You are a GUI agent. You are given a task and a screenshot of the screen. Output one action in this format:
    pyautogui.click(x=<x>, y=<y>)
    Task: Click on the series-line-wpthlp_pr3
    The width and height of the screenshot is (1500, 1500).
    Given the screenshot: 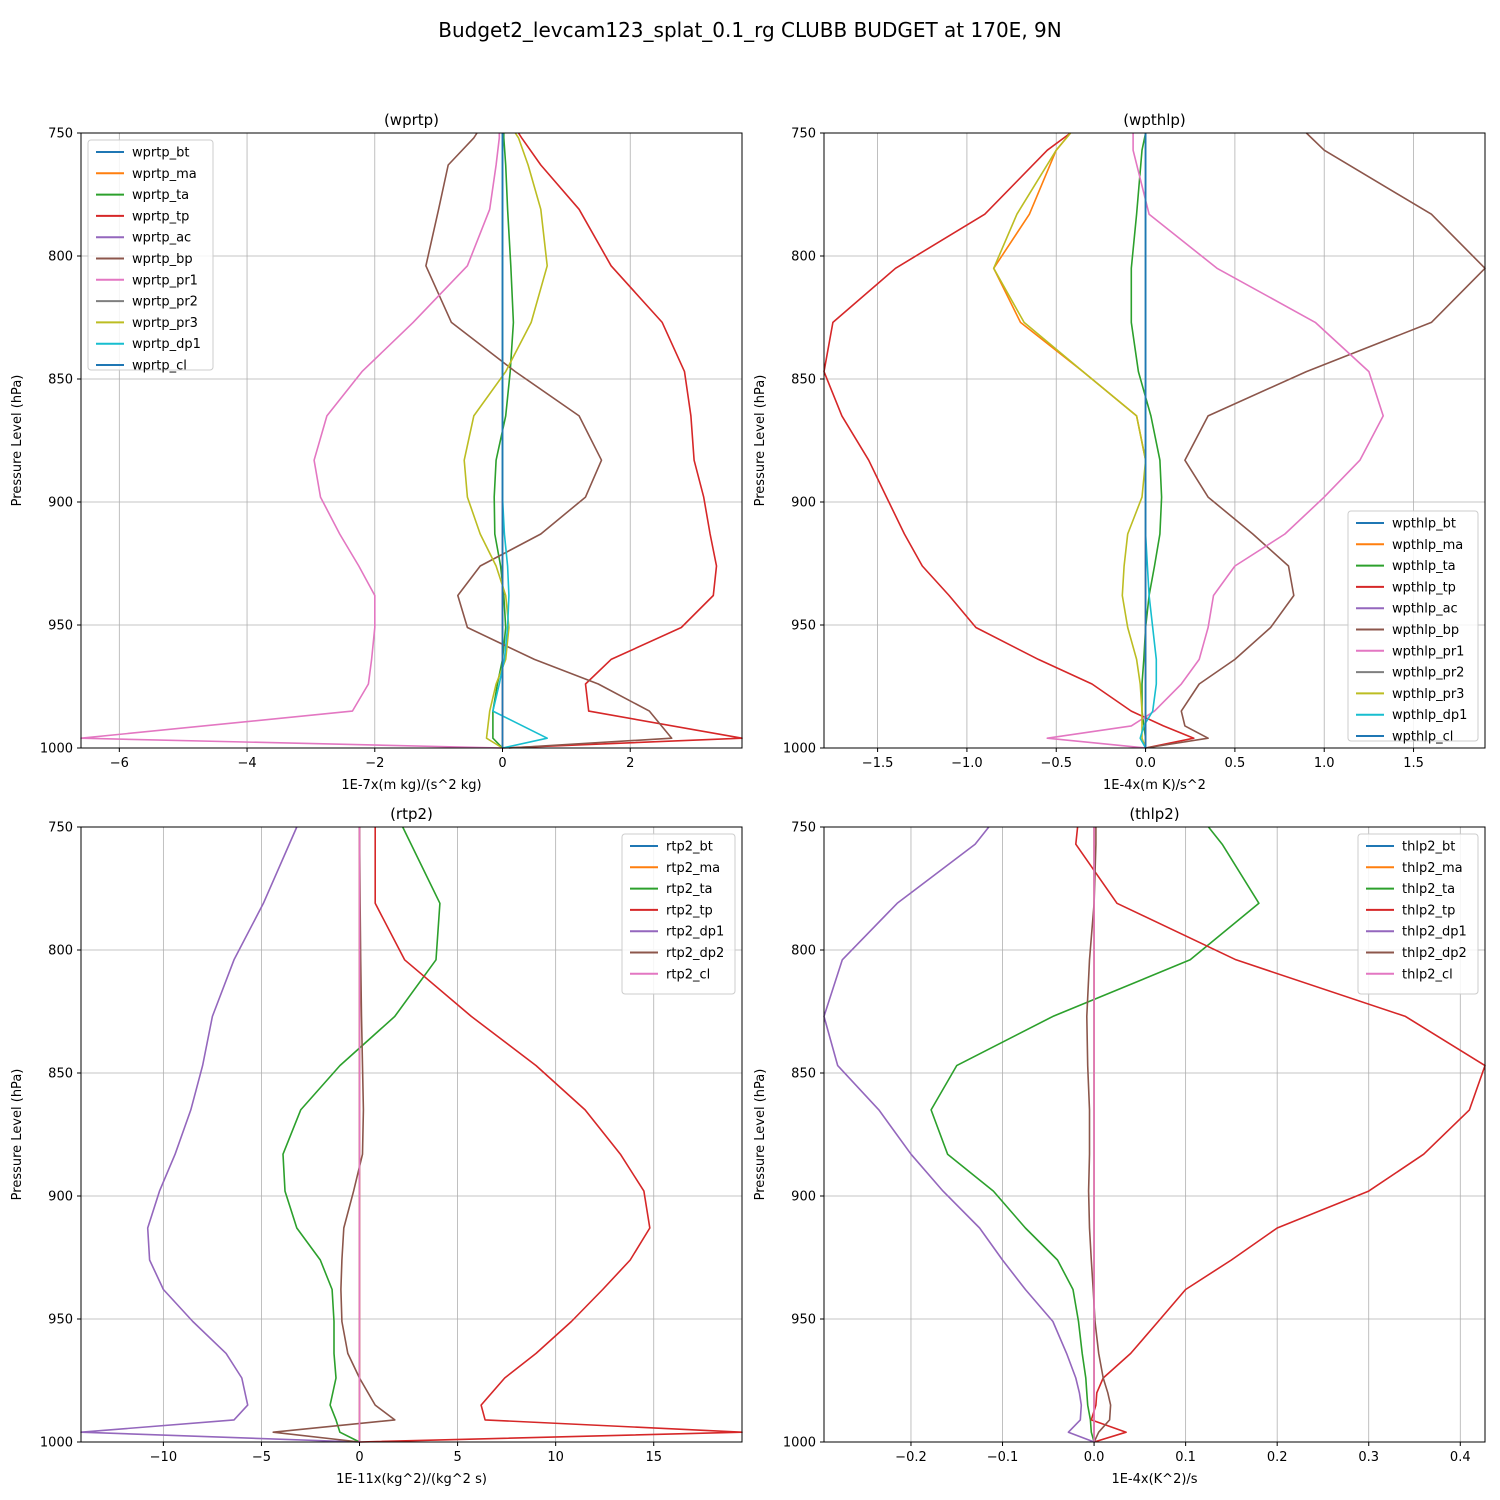 What is the action you would take?
    pyautogui.click(x=1069, y=440)
    